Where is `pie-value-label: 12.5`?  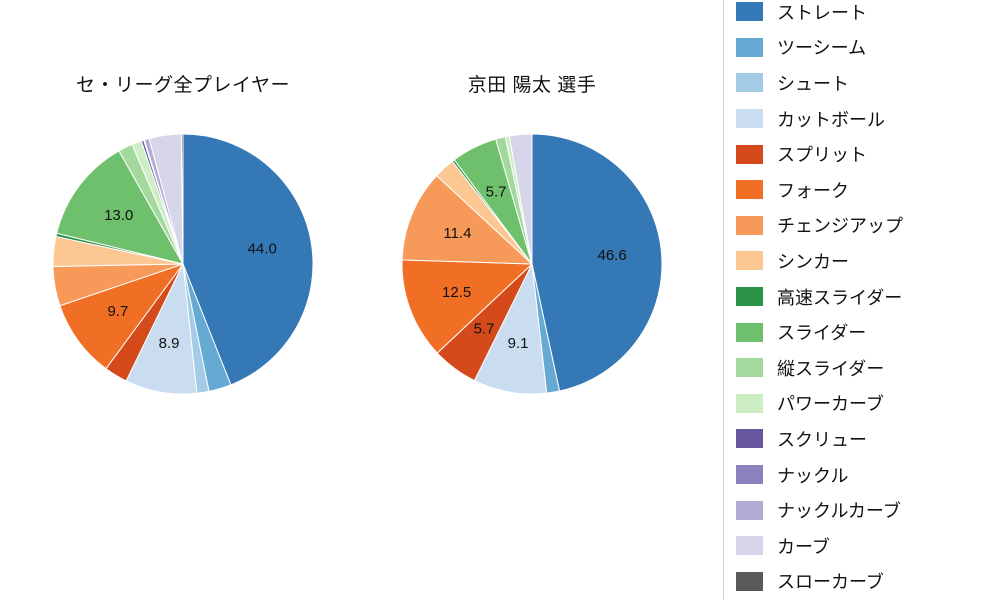
pie-value-label: 12.5 is located at coordinates (456, 292).